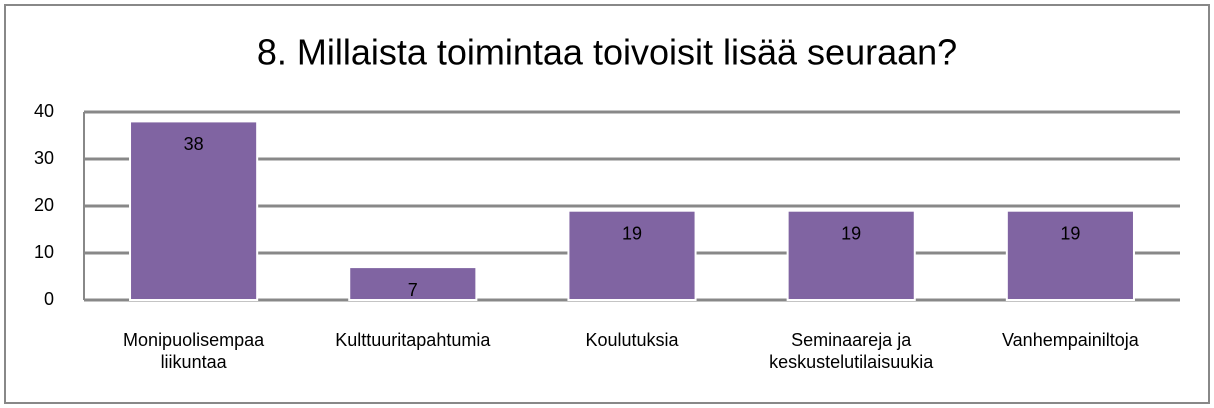 The width and height of the screenshot is (1214, 408). I want to click on y-tick-label: 10, so click(44, 252).